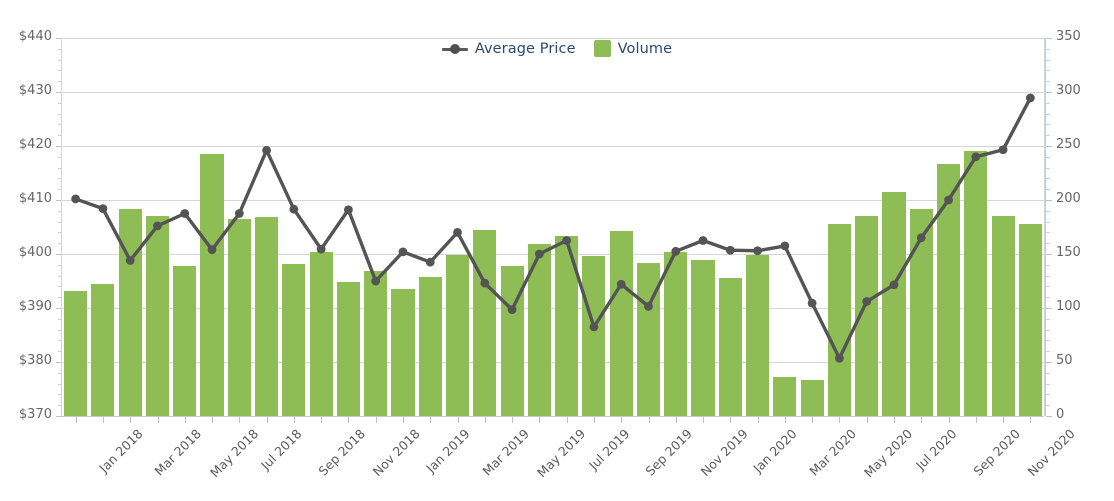 The image size is (1114, 501). I want to click on average-price-point: Sep 2020: 410, so click(948, 200).